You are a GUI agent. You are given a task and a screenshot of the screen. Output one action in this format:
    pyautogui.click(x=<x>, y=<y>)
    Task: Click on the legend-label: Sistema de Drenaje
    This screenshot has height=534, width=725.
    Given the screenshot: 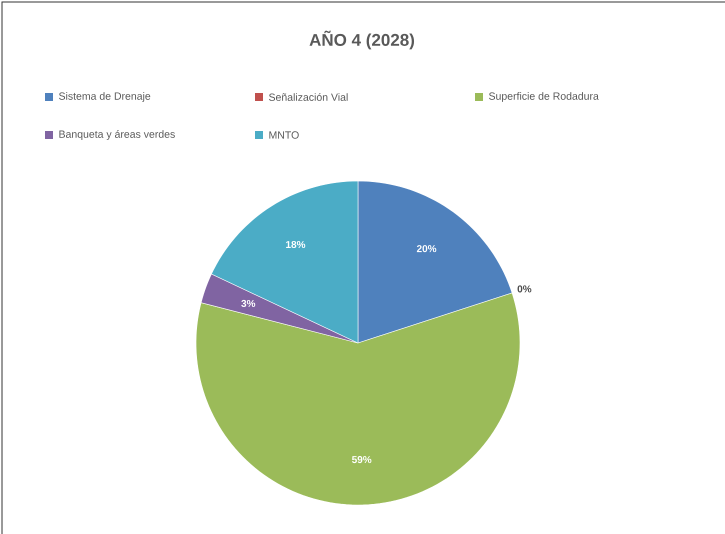 What is the action you would take?
    pyautogui.click(x=104, y=97)
    